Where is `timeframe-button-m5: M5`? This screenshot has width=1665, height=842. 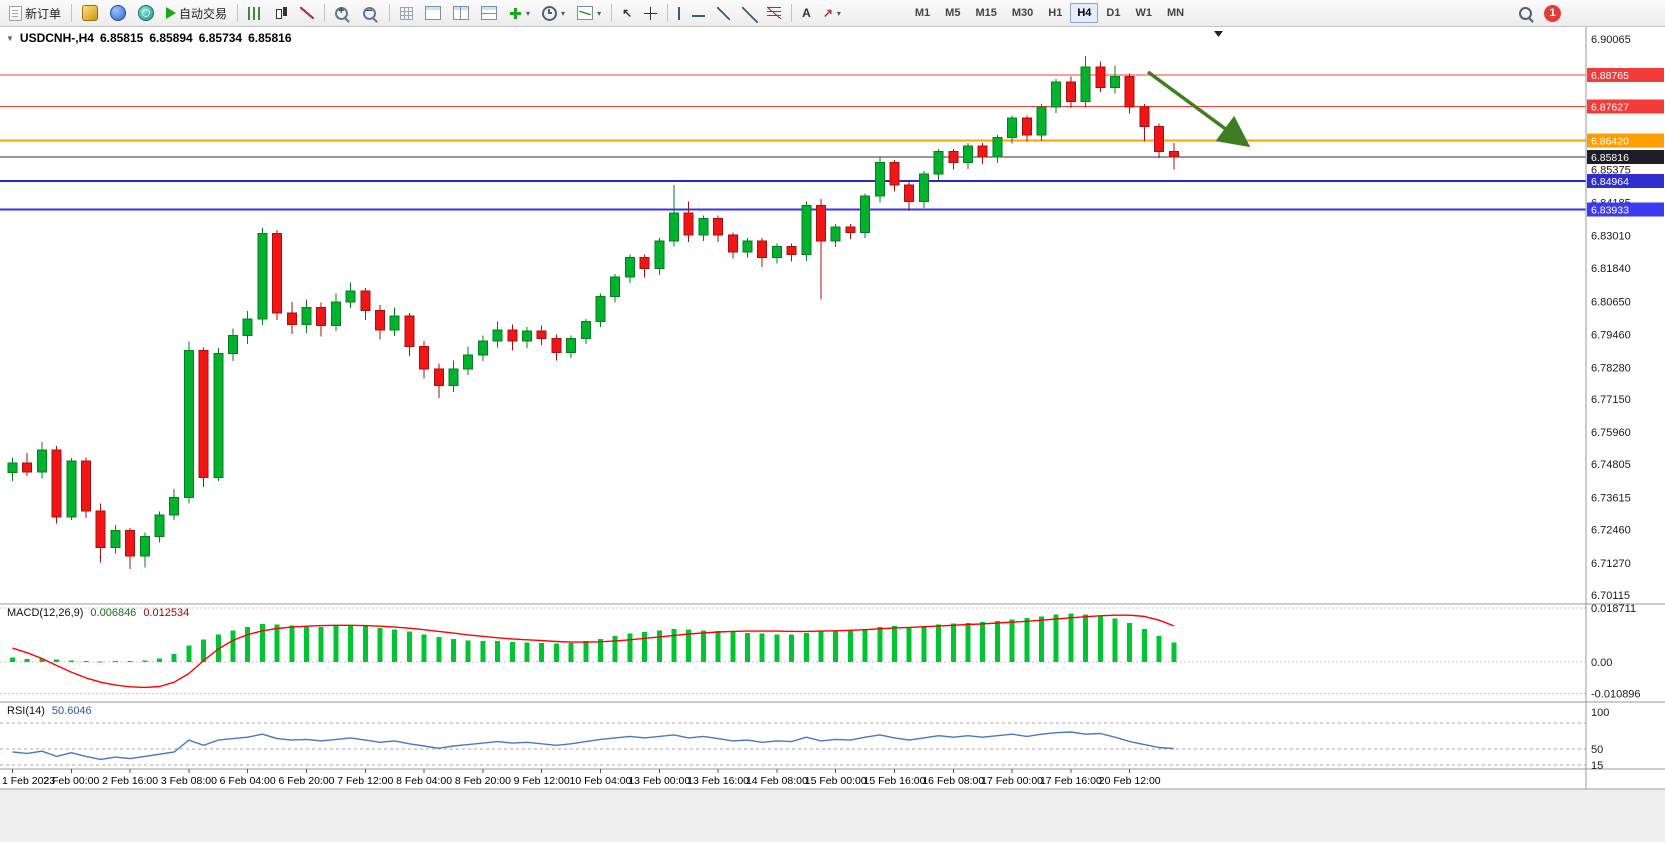 timeframe-button-m5: M5 is located at coordinates (952, 13).